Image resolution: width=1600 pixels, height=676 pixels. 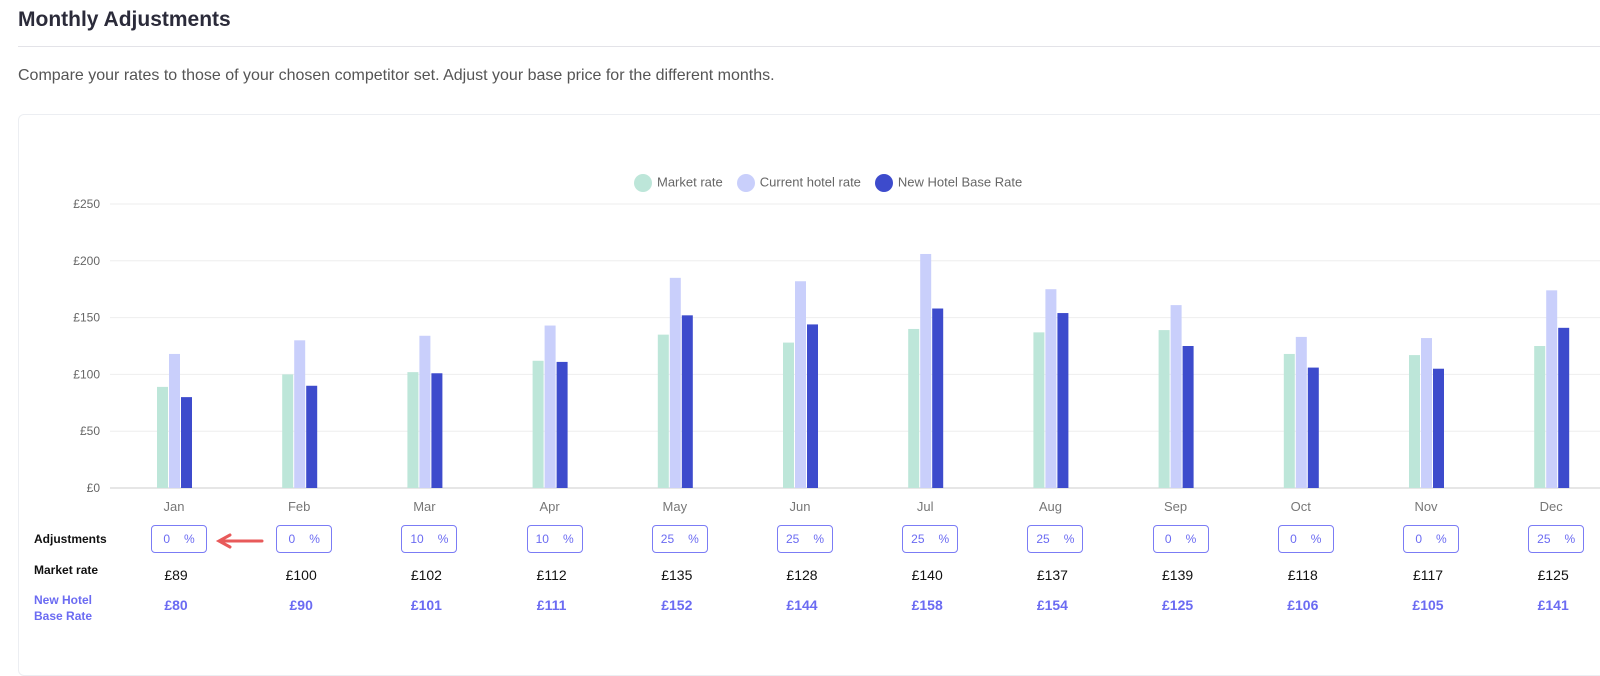 I want to click on legend-item-new: New Hotel Base Rate, so click(x=948, y=183).